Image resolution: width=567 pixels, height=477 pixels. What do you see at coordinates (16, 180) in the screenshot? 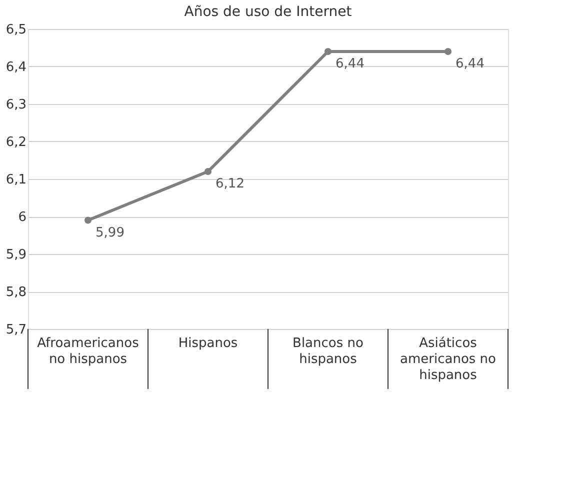
I see `y-tick-label: 6,1` at bounding box center [16, 180].